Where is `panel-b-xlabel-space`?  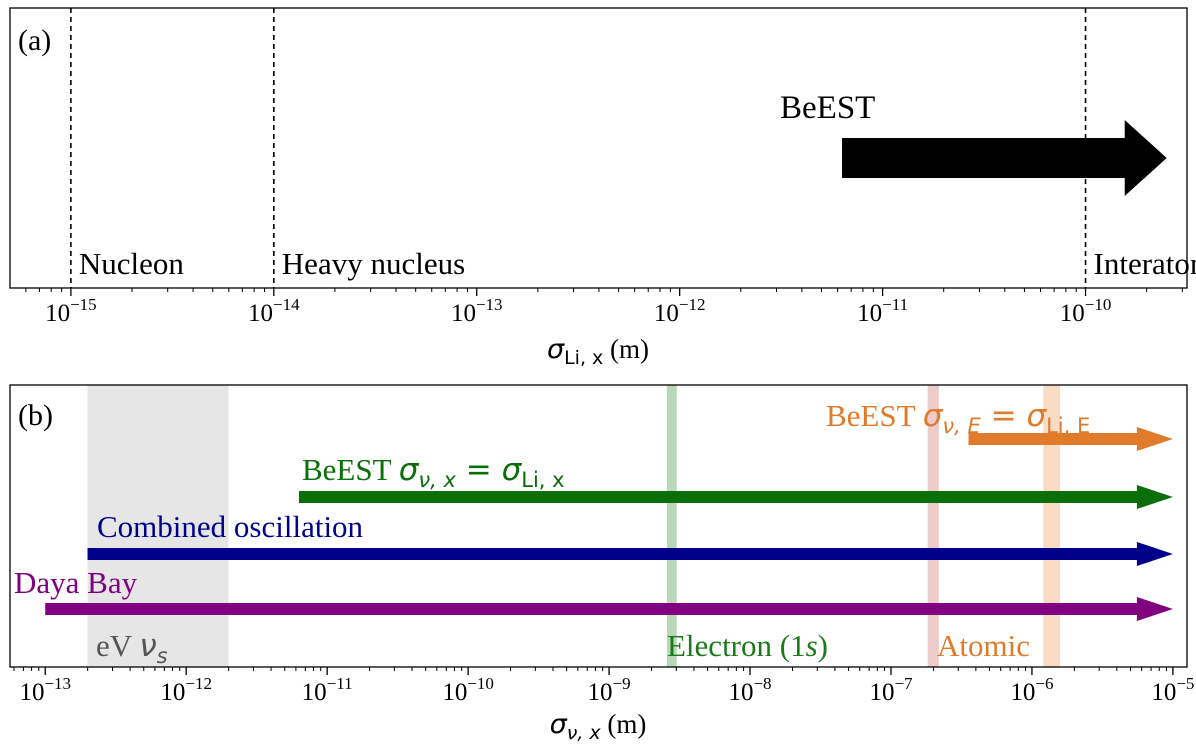 panel-b-xlabel-space is located at coordinates (604, 724).